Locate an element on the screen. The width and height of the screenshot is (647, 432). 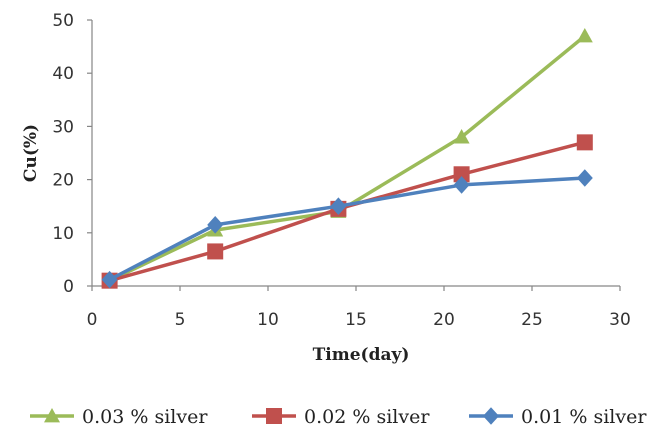
legend-label: 0.02 % silver is located at coordinates (367, 417).